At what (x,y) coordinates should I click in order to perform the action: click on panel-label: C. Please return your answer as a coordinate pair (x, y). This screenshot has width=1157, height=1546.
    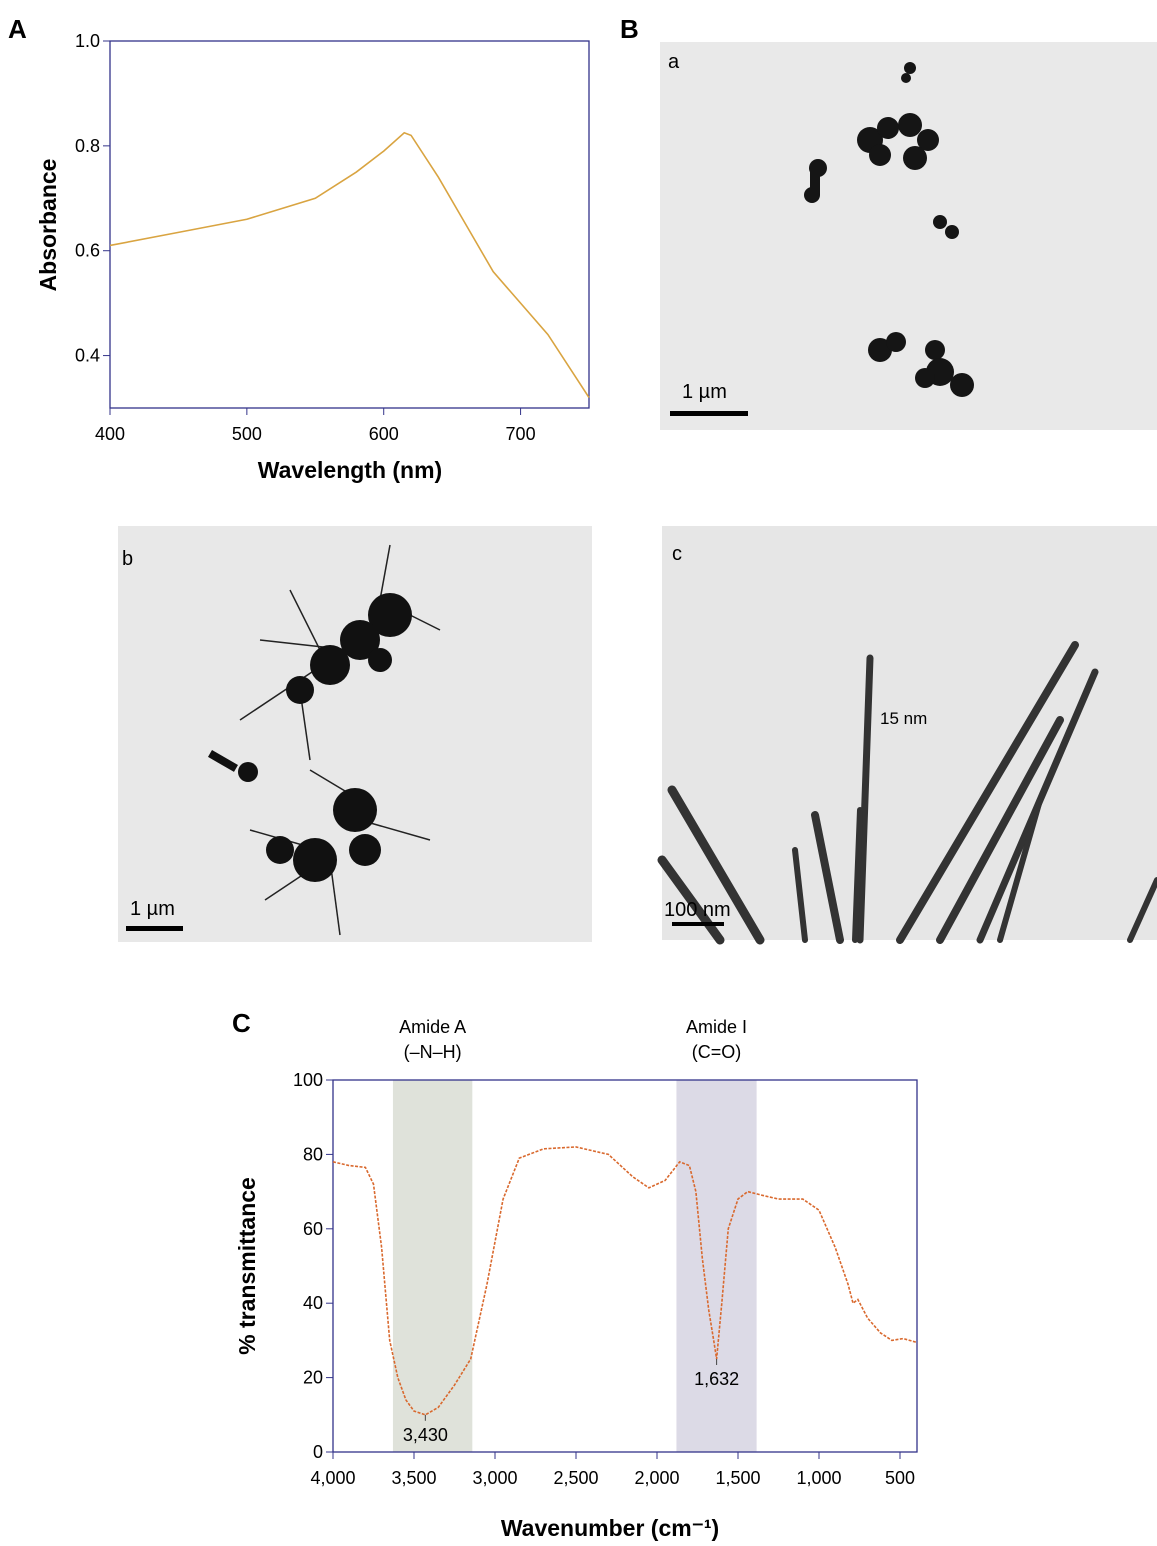
    Looking at the image, I should click on (241, 1023).